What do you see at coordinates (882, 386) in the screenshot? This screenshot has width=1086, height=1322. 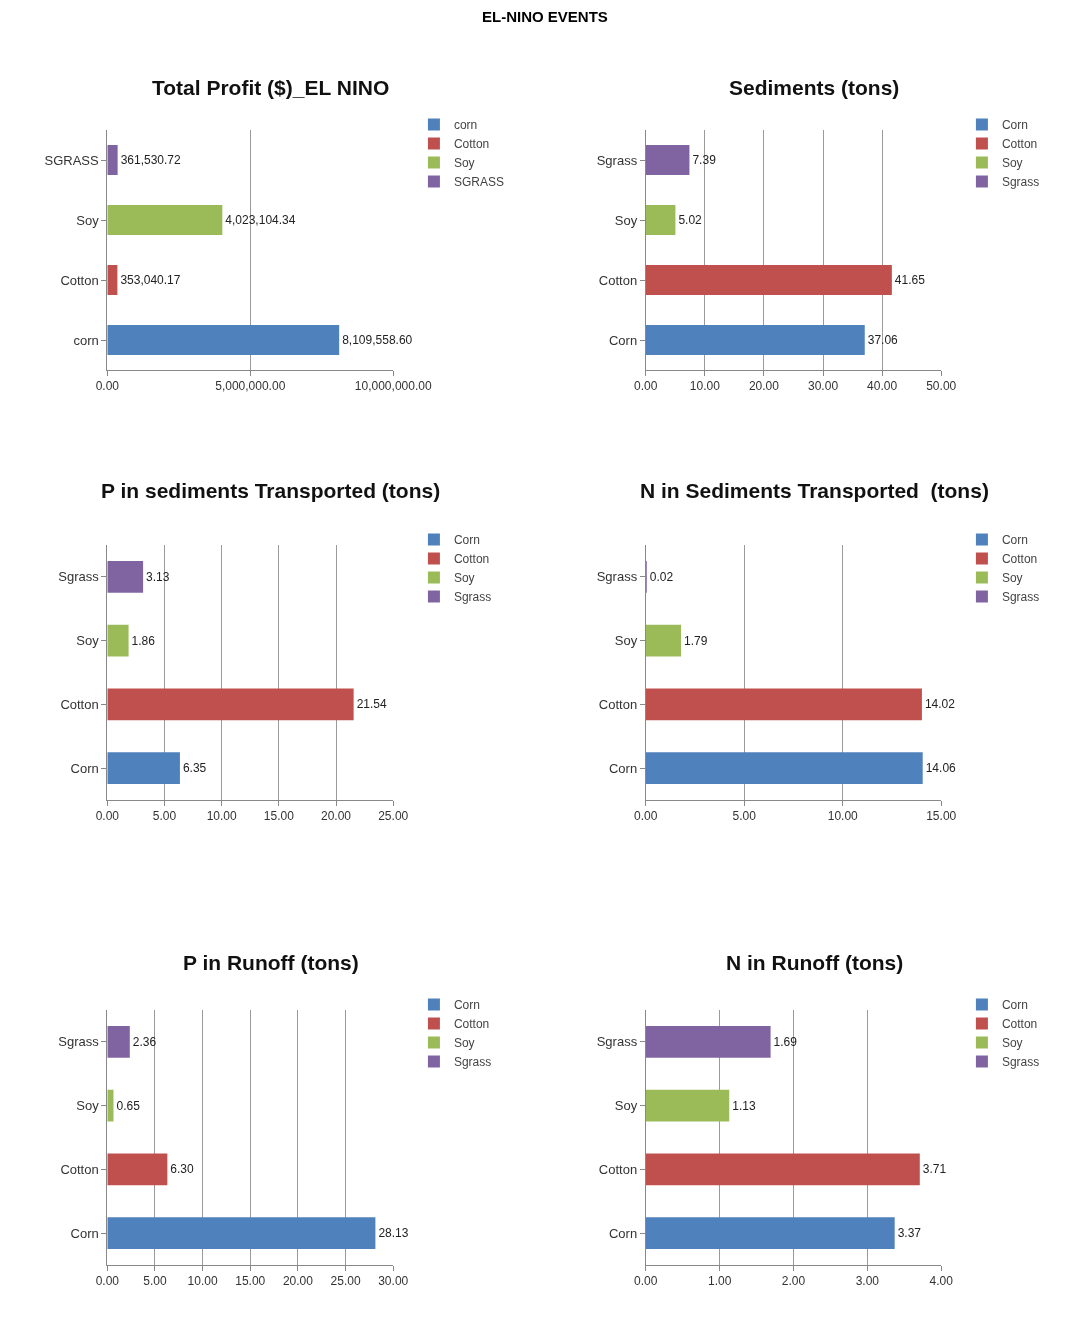 I see `x-tick-label: 40.00` at bounding box center [882, 386].